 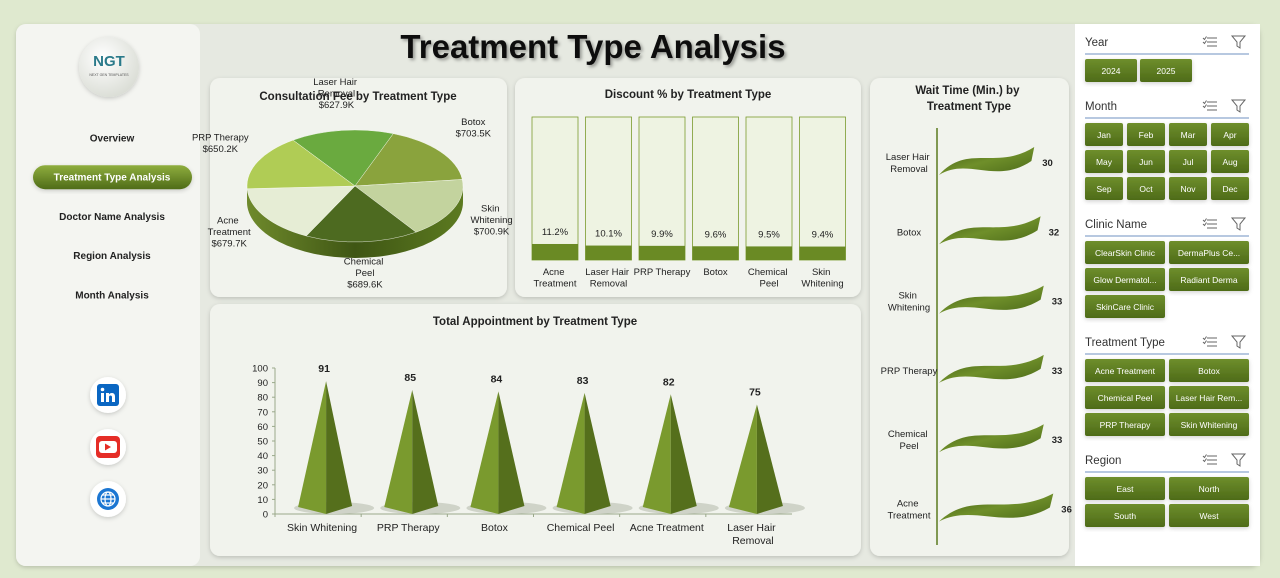 What do you see at coordinates (1188, 134) in the screenshot?
I see `slicer-button: Mar` at bounding box center [1188, 134].